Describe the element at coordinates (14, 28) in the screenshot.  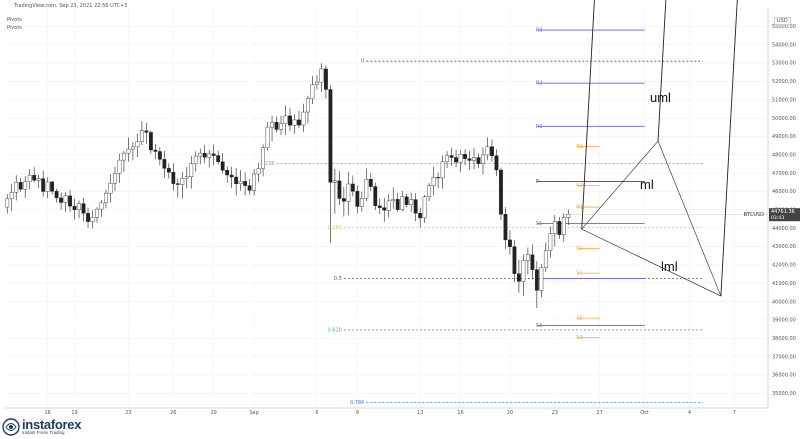
I see `indicator-label-pivots-2: Pivots` at that location.